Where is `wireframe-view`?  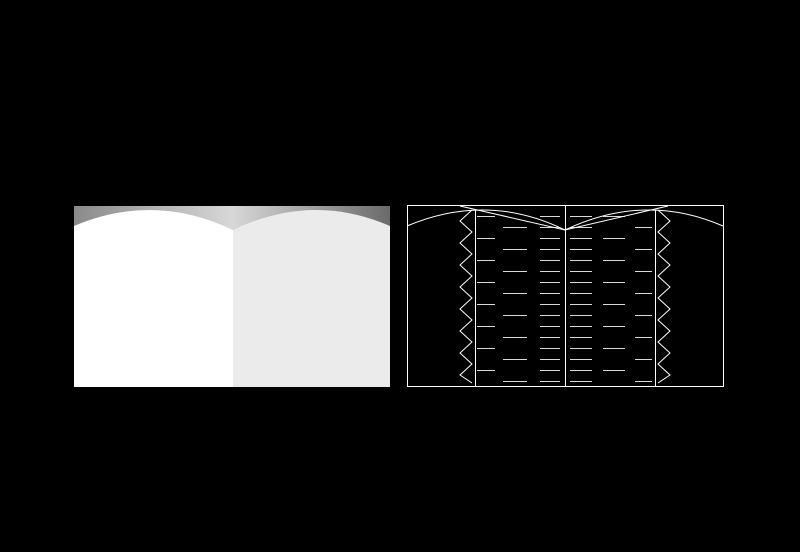
wireframe-view is located at coordinates (565, 296).